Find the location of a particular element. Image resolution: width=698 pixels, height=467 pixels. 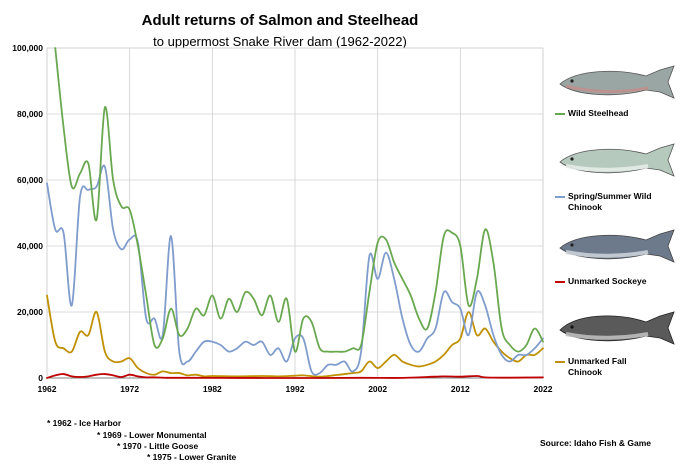

chinook-legend-label: Spring/Summer Wild Chinook is located at coordinates (610, 201).